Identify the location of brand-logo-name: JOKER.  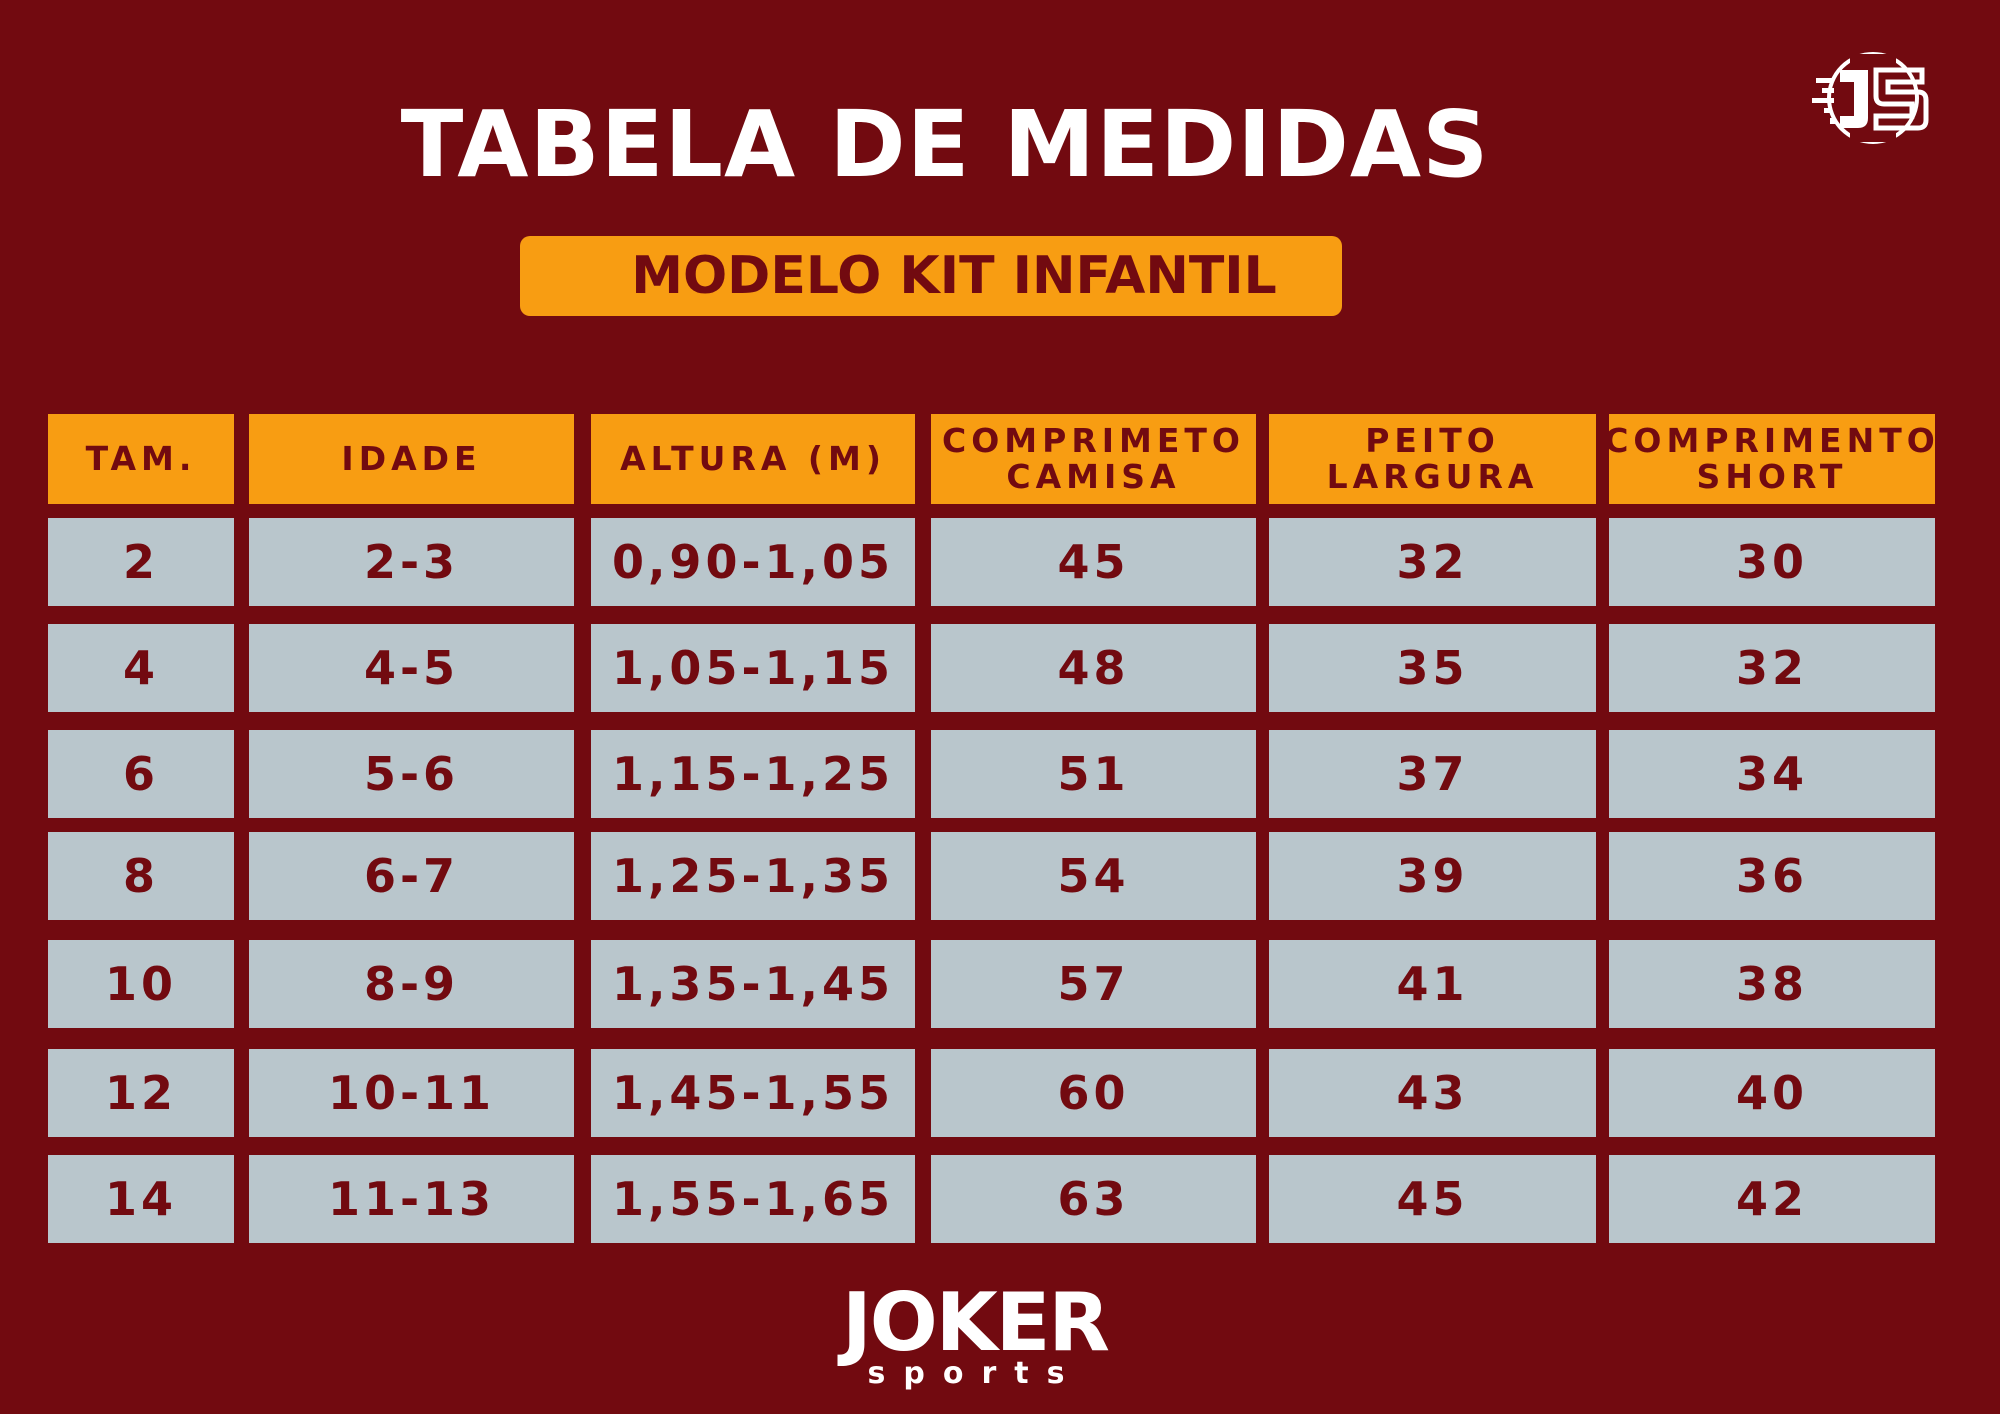
(975, 1322).